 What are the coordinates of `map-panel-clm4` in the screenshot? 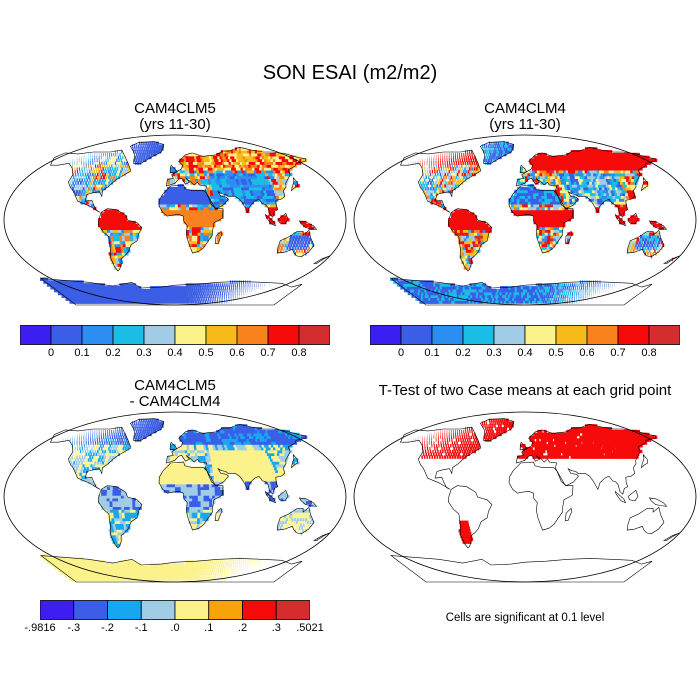 It's located at (525, 220).